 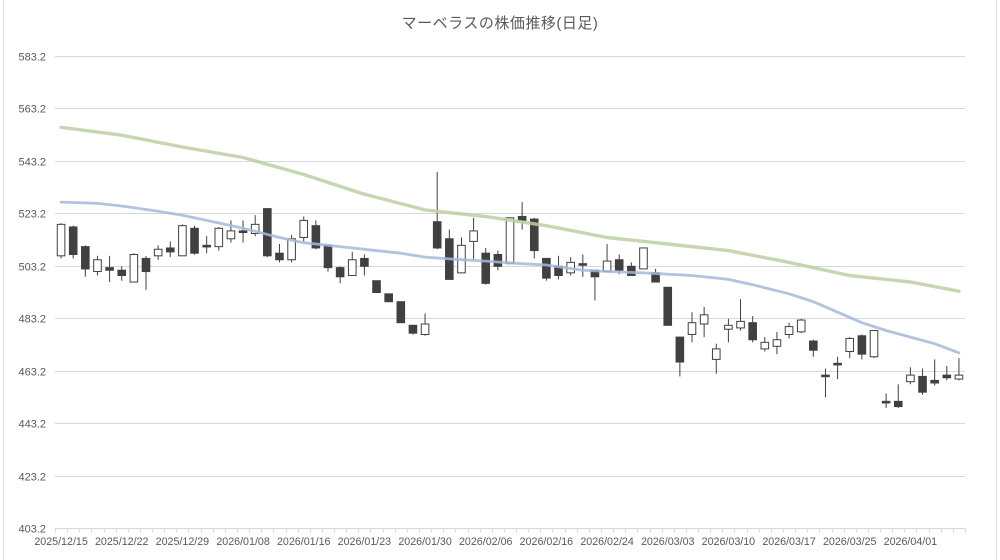 What do you see at coordinates (122, 542) in the screenshot?
I see `x-axis-label: 2025/12/22` at bounding box center [122, 542].